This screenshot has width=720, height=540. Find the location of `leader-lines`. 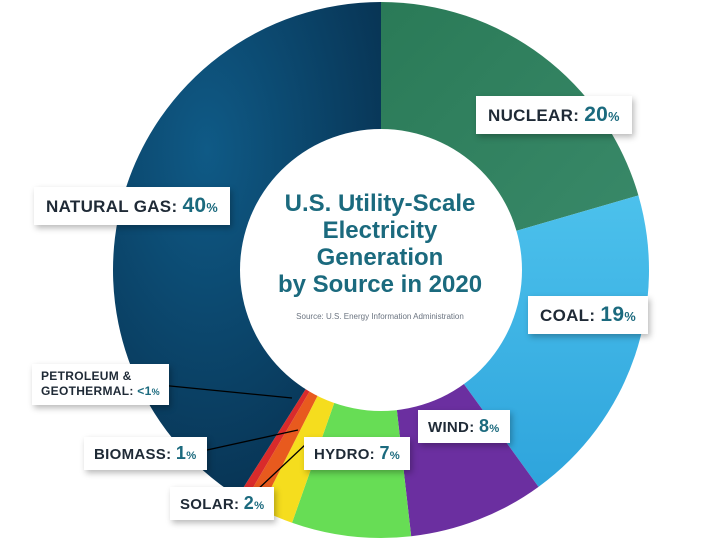

leader-lines is located at coordinates (233, 438).